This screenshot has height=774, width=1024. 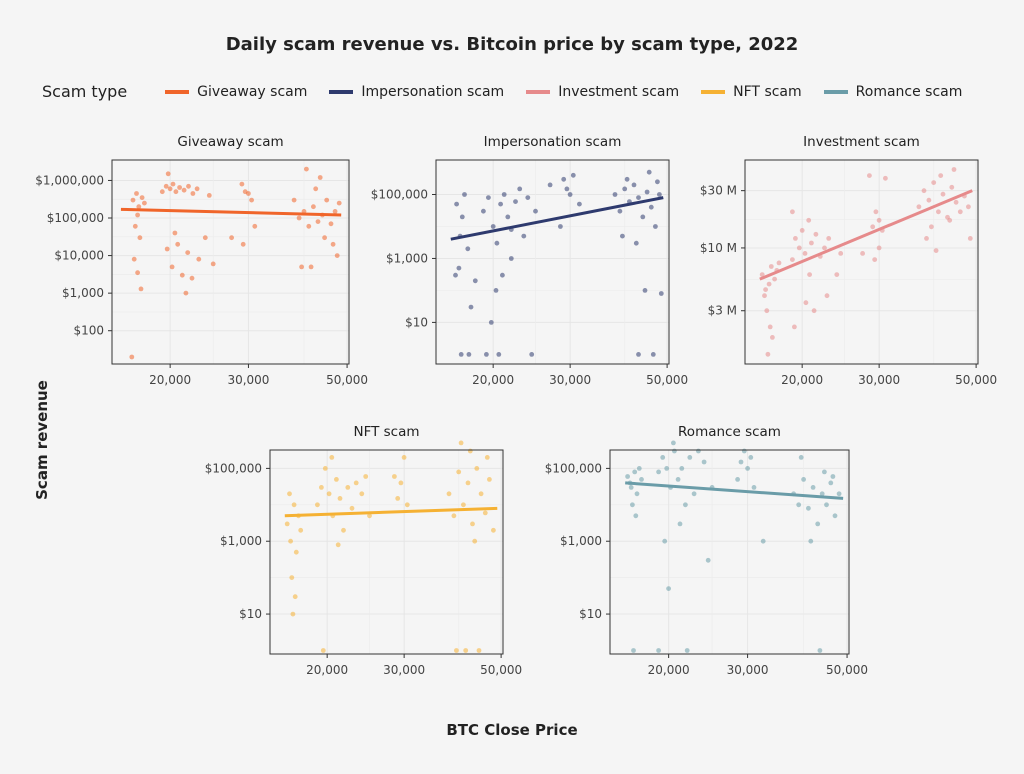 What do you see at coordinates (570, 380) in the screenshot?
I see `x-tick-label: 30,000` at bounding box center [570, 380].